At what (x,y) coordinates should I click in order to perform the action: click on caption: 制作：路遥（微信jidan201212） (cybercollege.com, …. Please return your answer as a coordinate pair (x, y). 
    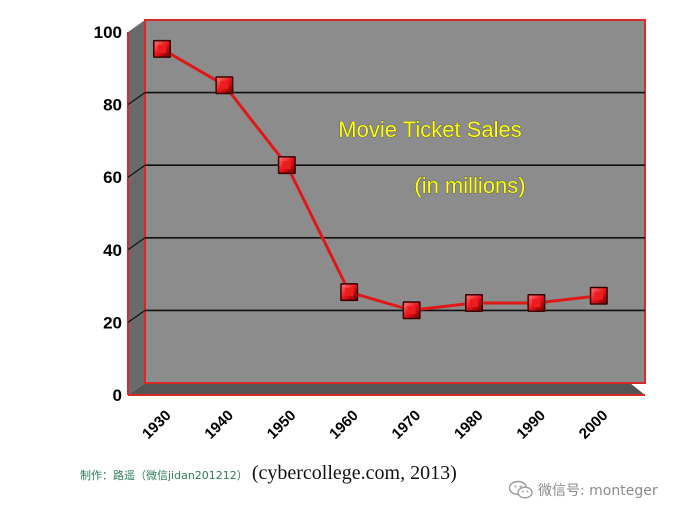
    Looking at the image, I should click on (268, 473).